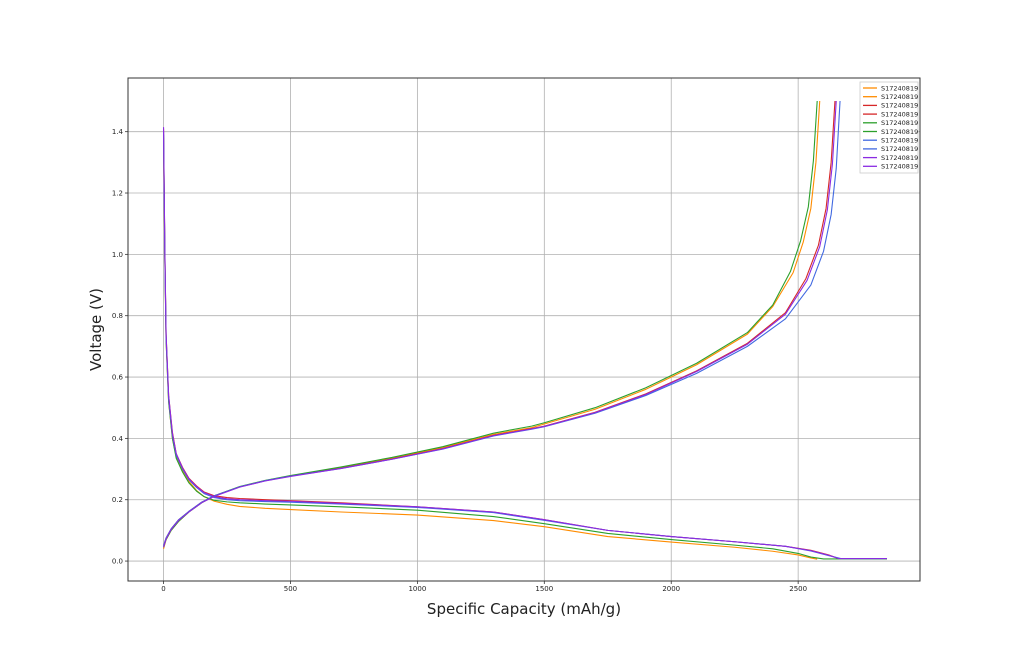 This screenshot has width=1024, height=658. I want to click on y-axis-title: Voltage (V), so click(96, 329).